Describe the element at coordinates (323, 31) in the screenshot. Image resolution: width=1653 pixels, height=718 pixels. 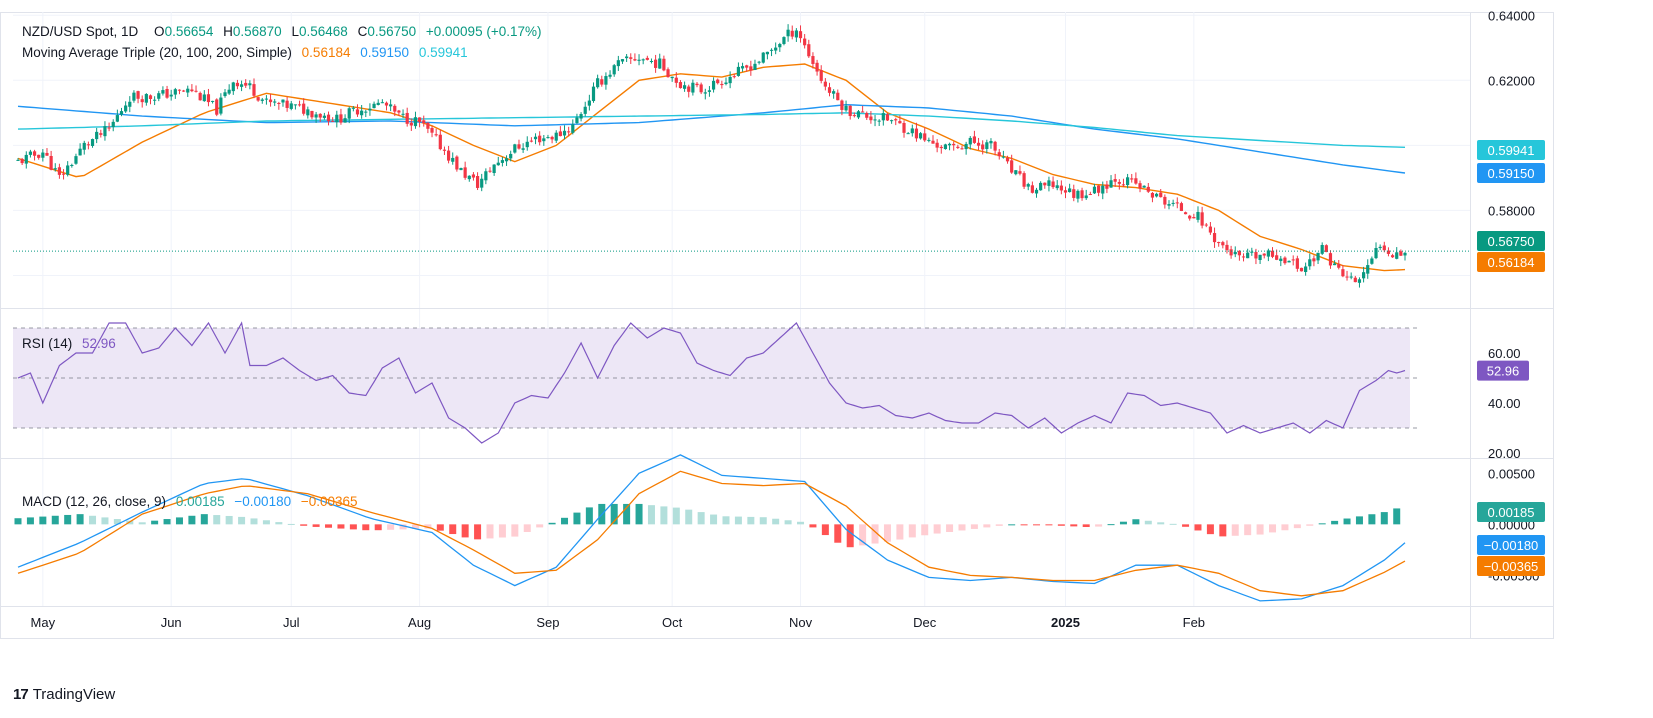
I see `low-value: 0.56468` at that location.